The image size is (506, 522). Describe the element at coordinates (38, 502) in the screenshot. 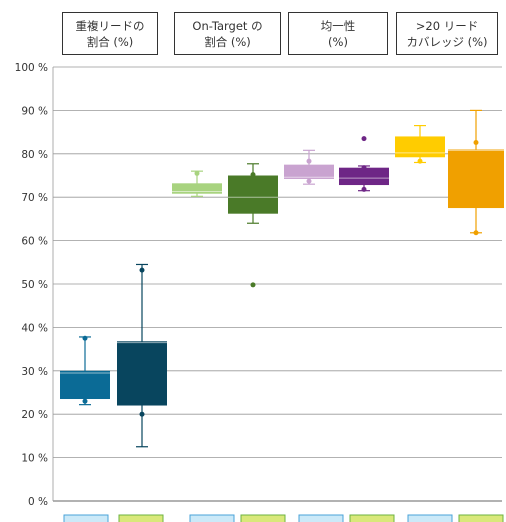

I see `y-tick-label: 0 %` at that location.